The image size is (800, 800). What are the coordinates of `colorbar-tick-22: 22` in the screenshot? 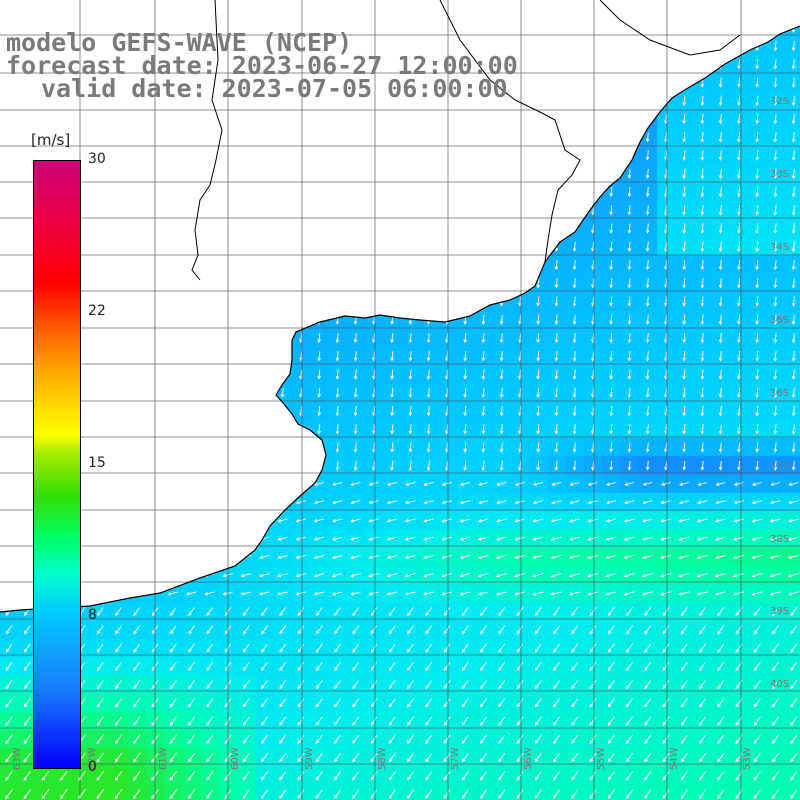 It's located at (97, 311).